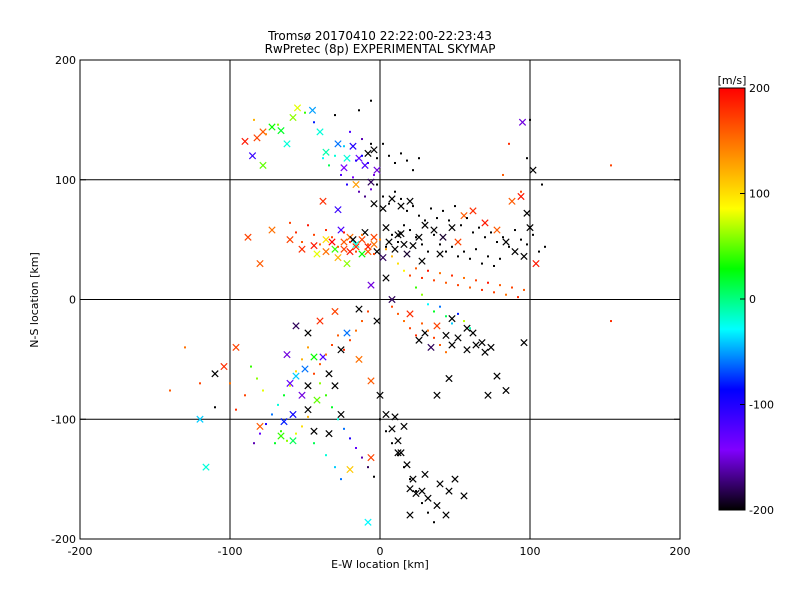 The image size is (800, 600). Describe the element at coordinates (380, 49) in the screenshot. I see `chart-subtitle: RwPretec (8p) EXPERIMENTAL SKYMAP` at that location.